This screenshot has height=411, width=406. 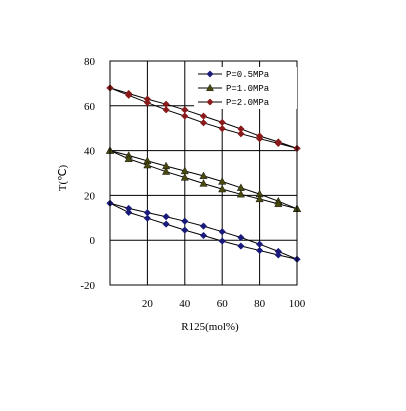 I want to click on x-tick-label: 40, so click(x=185, y=304).